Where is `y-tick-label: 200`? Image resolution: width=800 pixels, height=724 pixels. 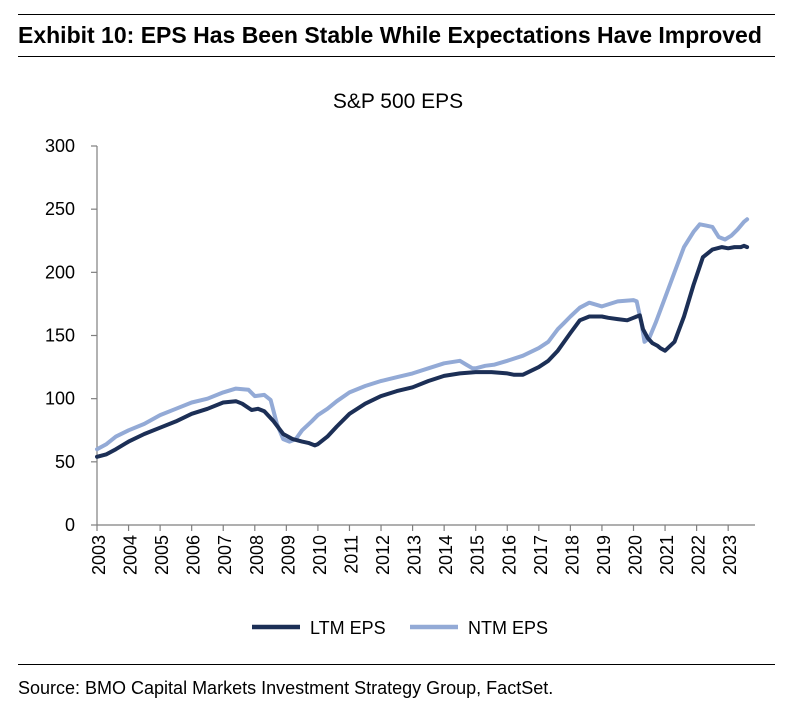 y-tick-label: 200 is located at coordinates (60, 272).